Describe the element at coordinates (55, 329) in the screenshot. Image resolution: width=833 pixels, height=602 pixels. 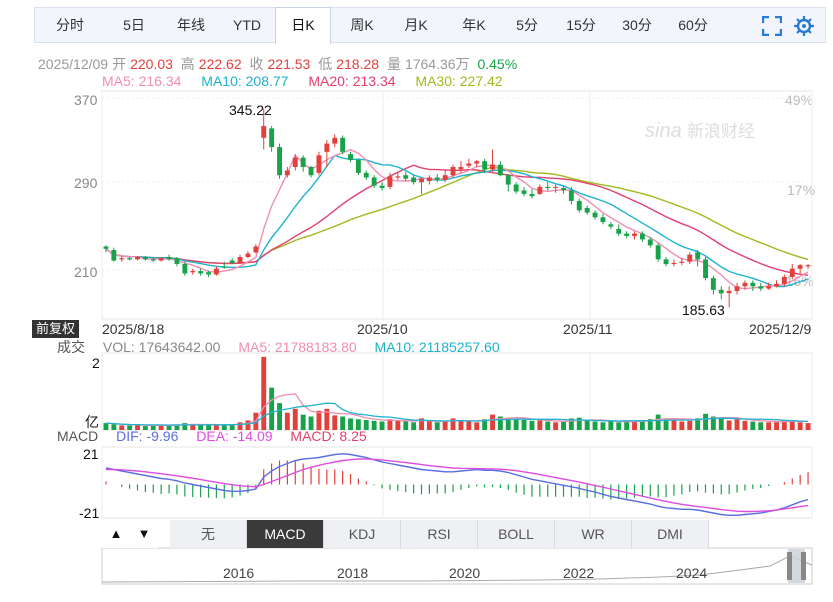
I see `adjust-badge: 前复权` at that location.